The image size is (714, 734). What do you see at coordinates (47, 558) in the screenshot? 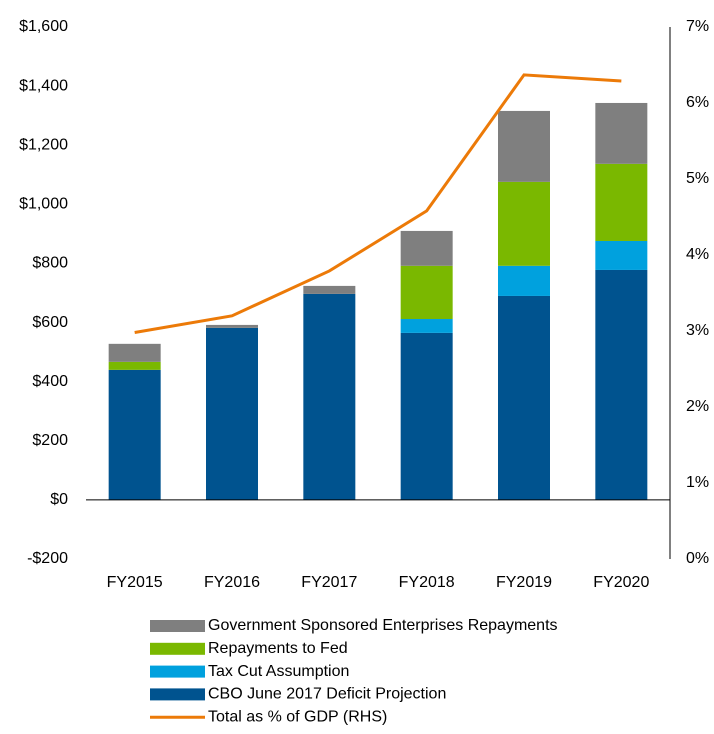
I see `y-tick-label: -$200` at bounding box center [47, 558].